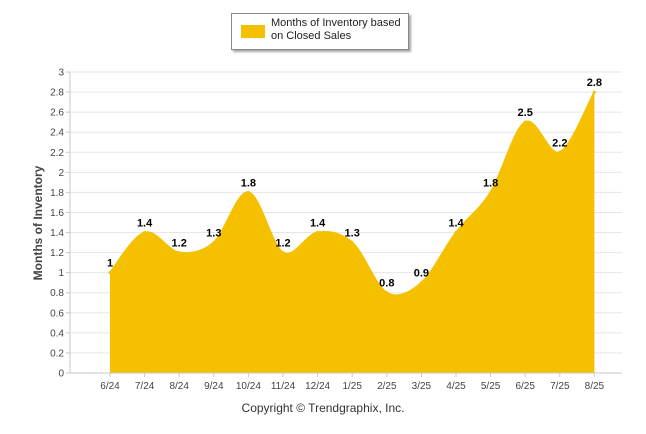 The height and width of the screenshot is (434, 646). I want to click on data-label: 1, so click(110, 264).